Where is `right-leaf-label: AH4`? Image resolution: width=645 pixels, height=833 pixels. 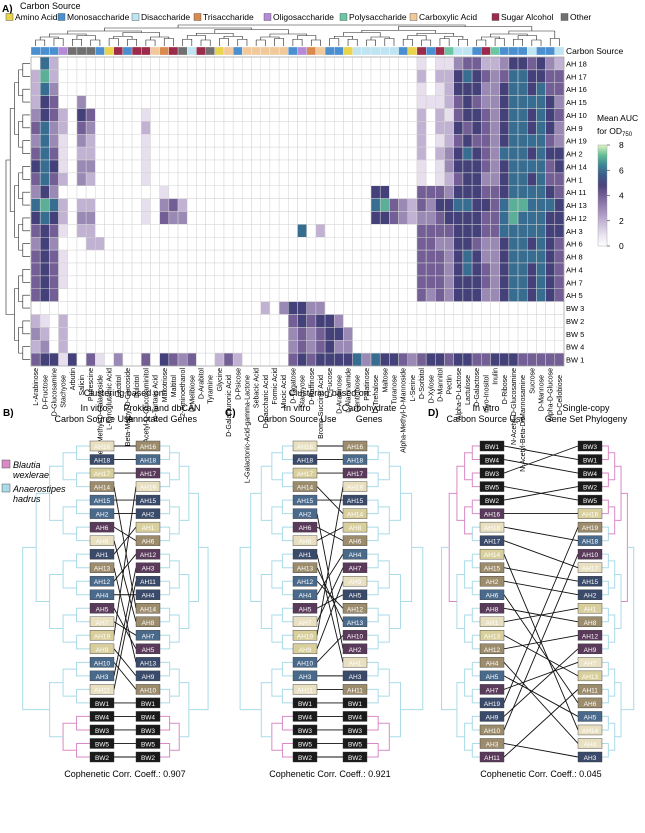 right-leaf-label: AH4 is located at coordinates (590, 744).